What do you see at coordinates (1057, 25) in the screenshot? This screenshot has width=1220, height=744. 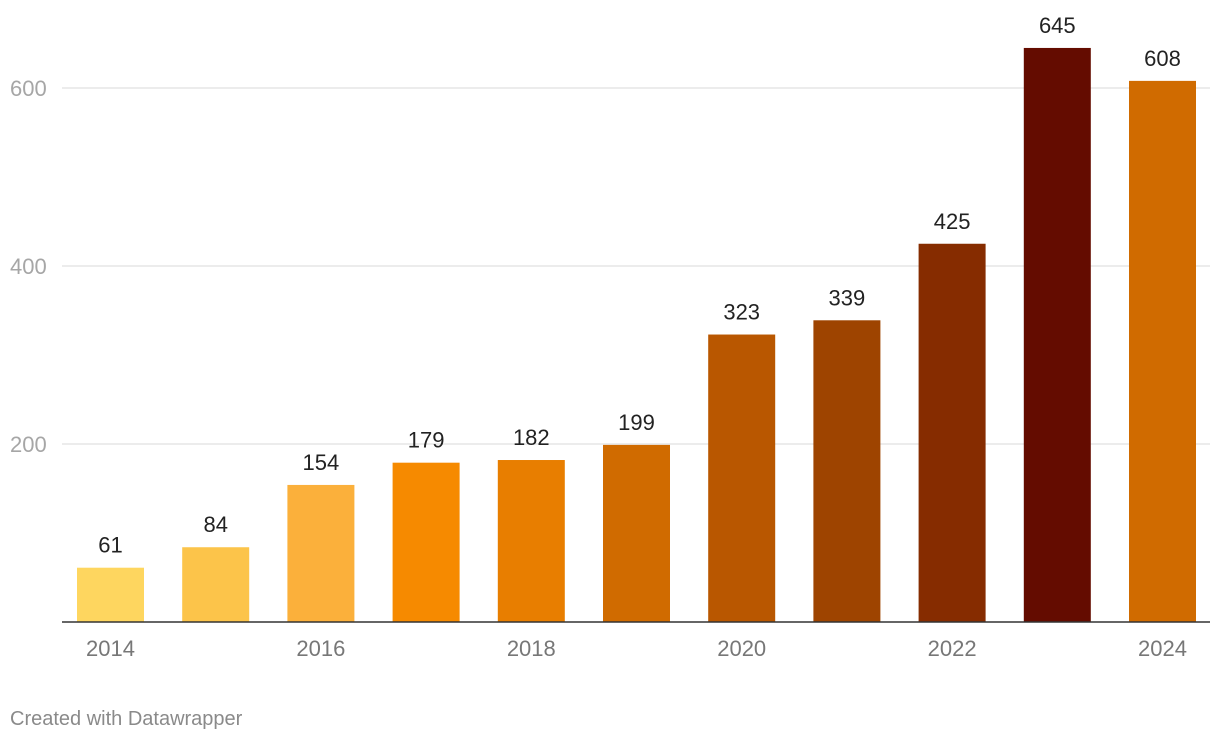 I see `value-label-2023: 645` at bounding box center [1057, 25].